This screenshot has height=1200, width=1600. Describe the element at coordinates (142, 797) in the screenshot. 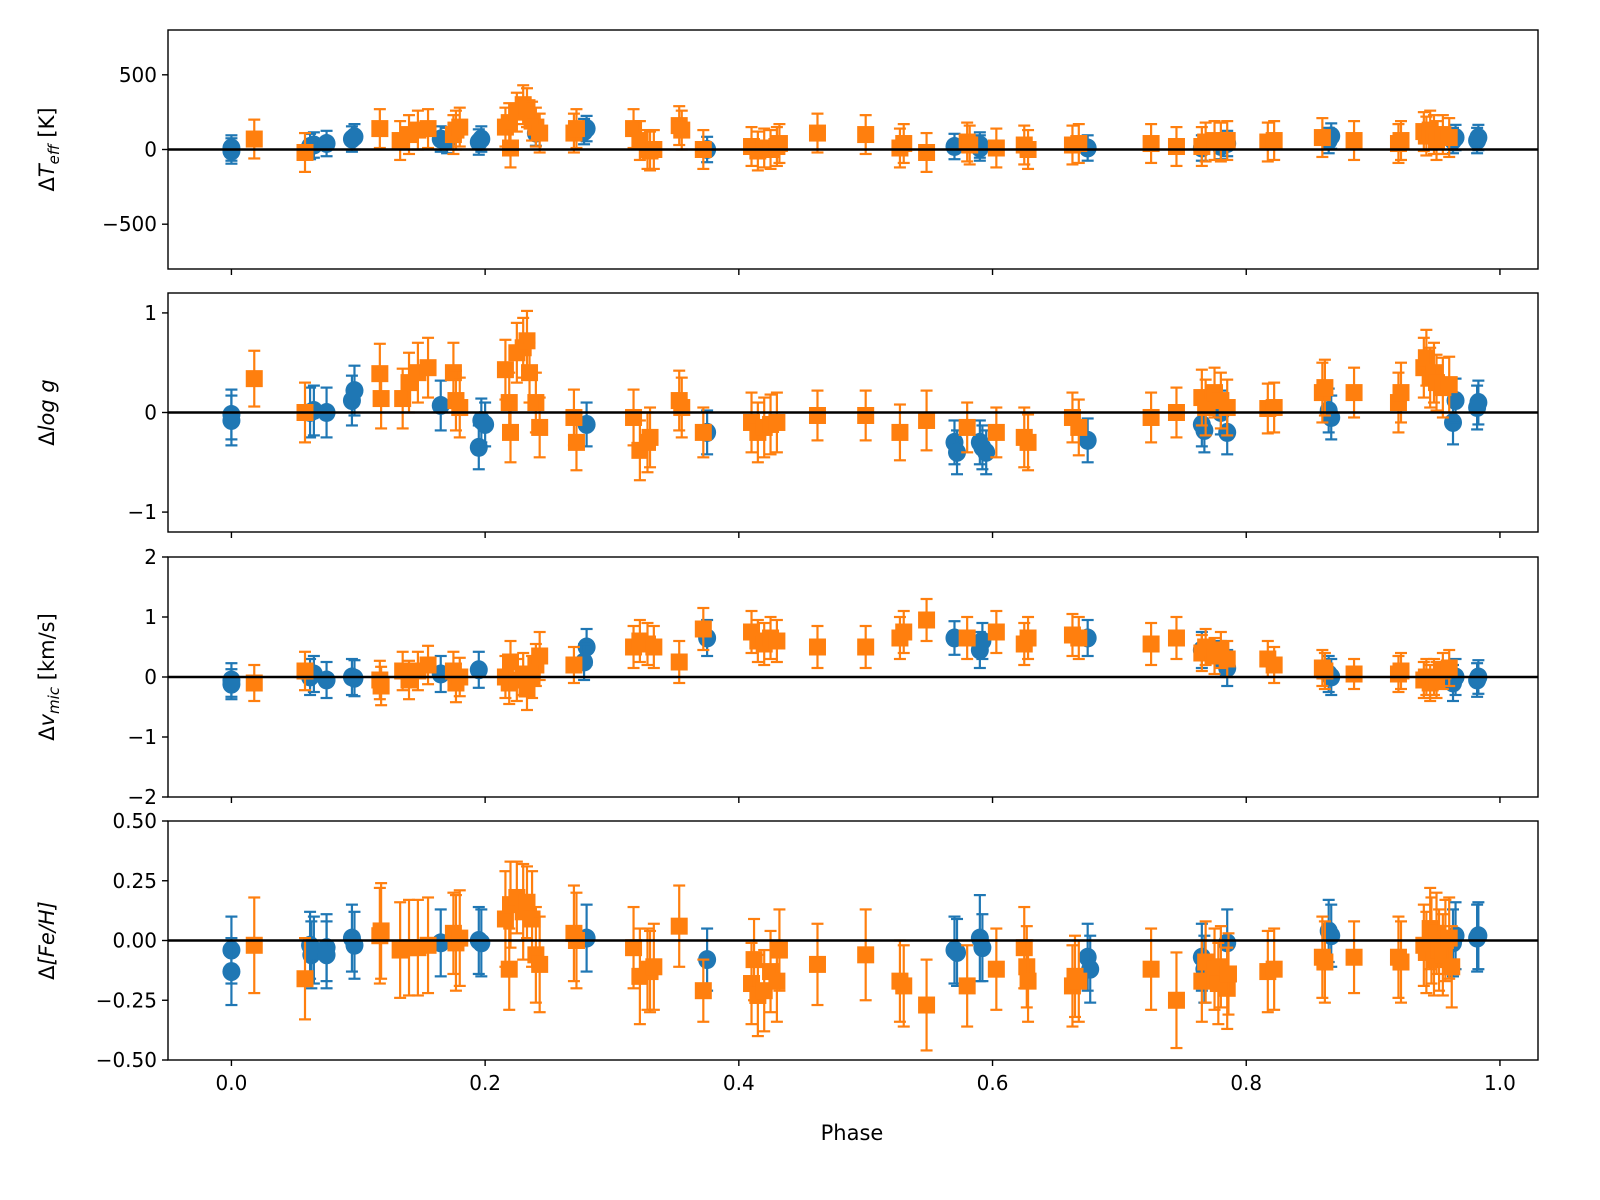

I see `y-tick-label: −2` at that location.